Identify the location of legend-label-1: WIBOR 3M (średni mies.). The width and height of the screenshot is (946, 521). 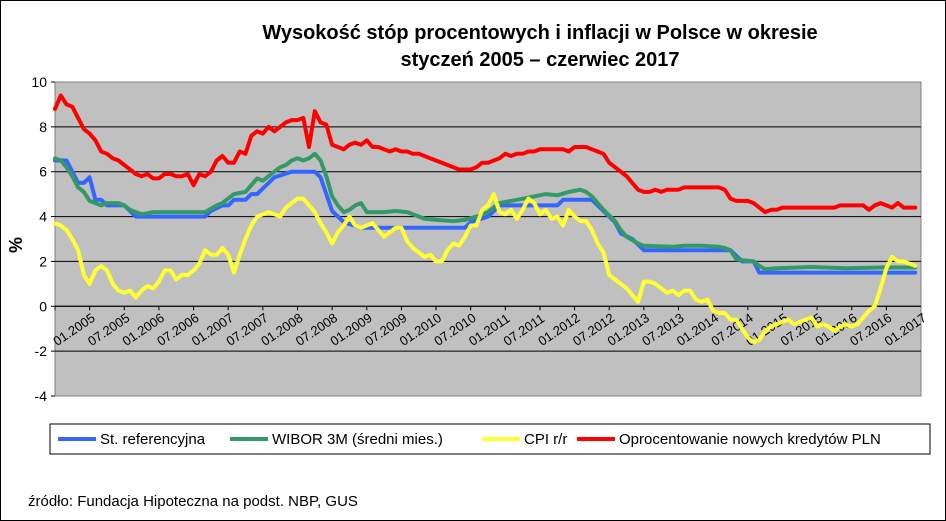
(357, 439).